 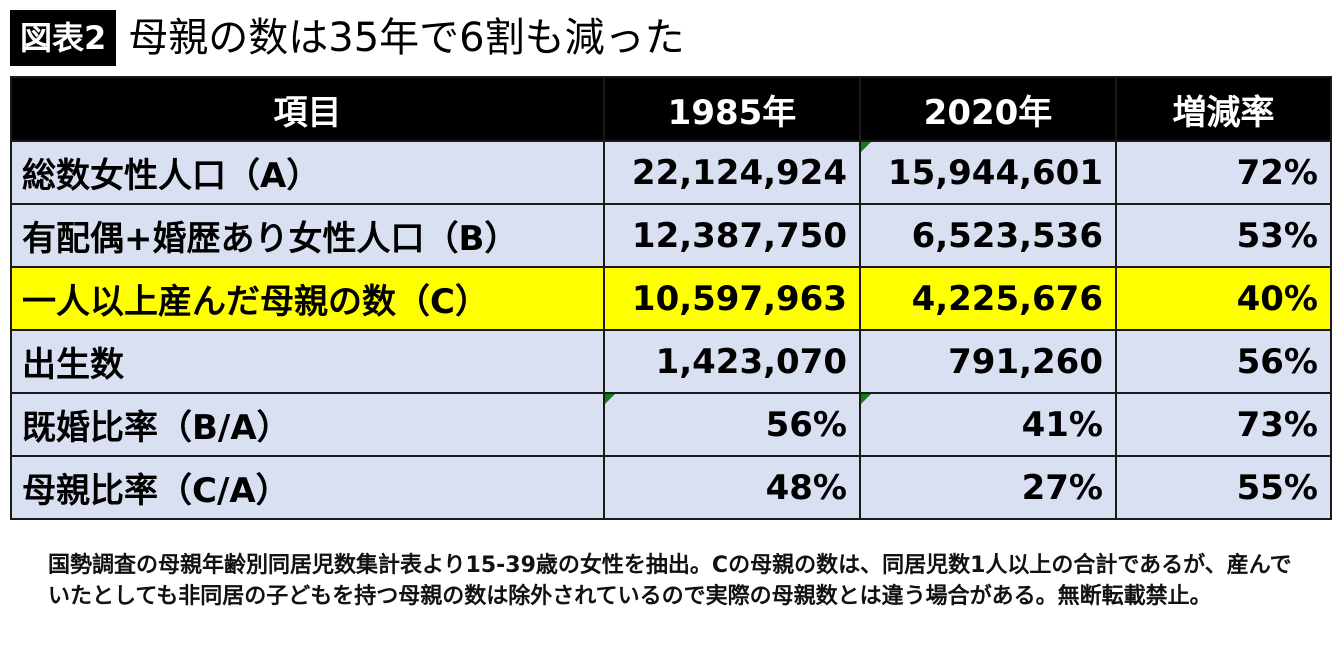 I want to click on value-1985: 22,124,924, so click(x=732, y=172).